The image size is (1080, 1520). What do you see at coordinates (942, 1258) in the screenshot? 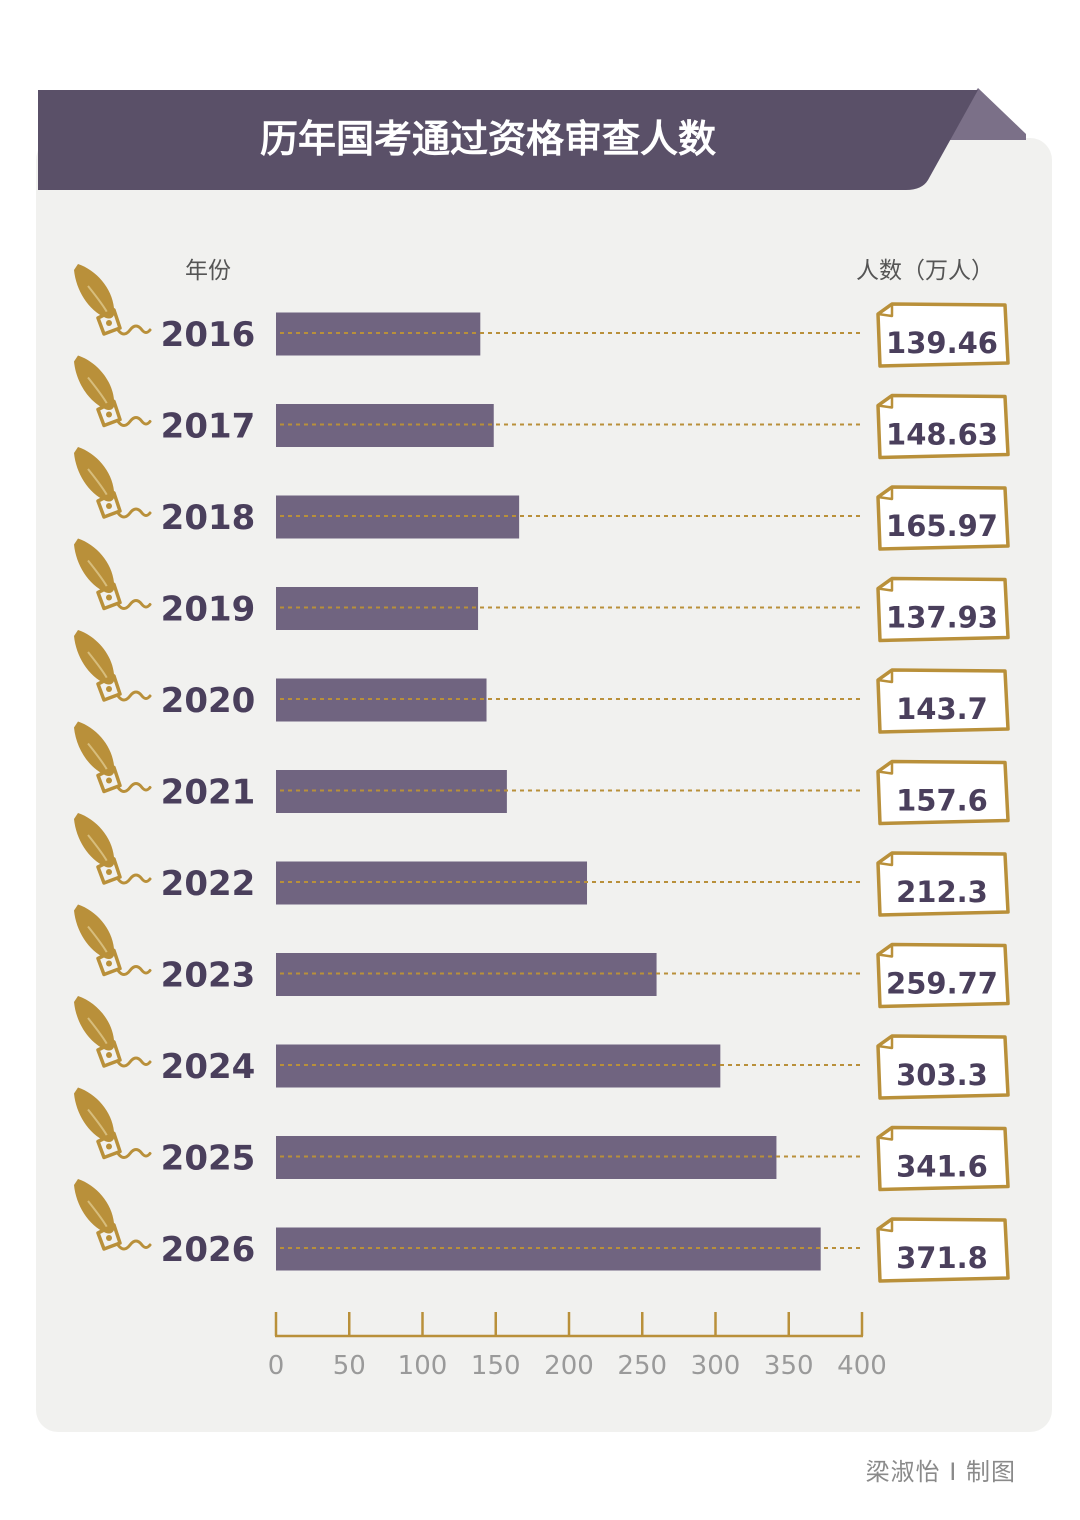
I see `value-label: 371.8` at bounding box center [942, 1258].